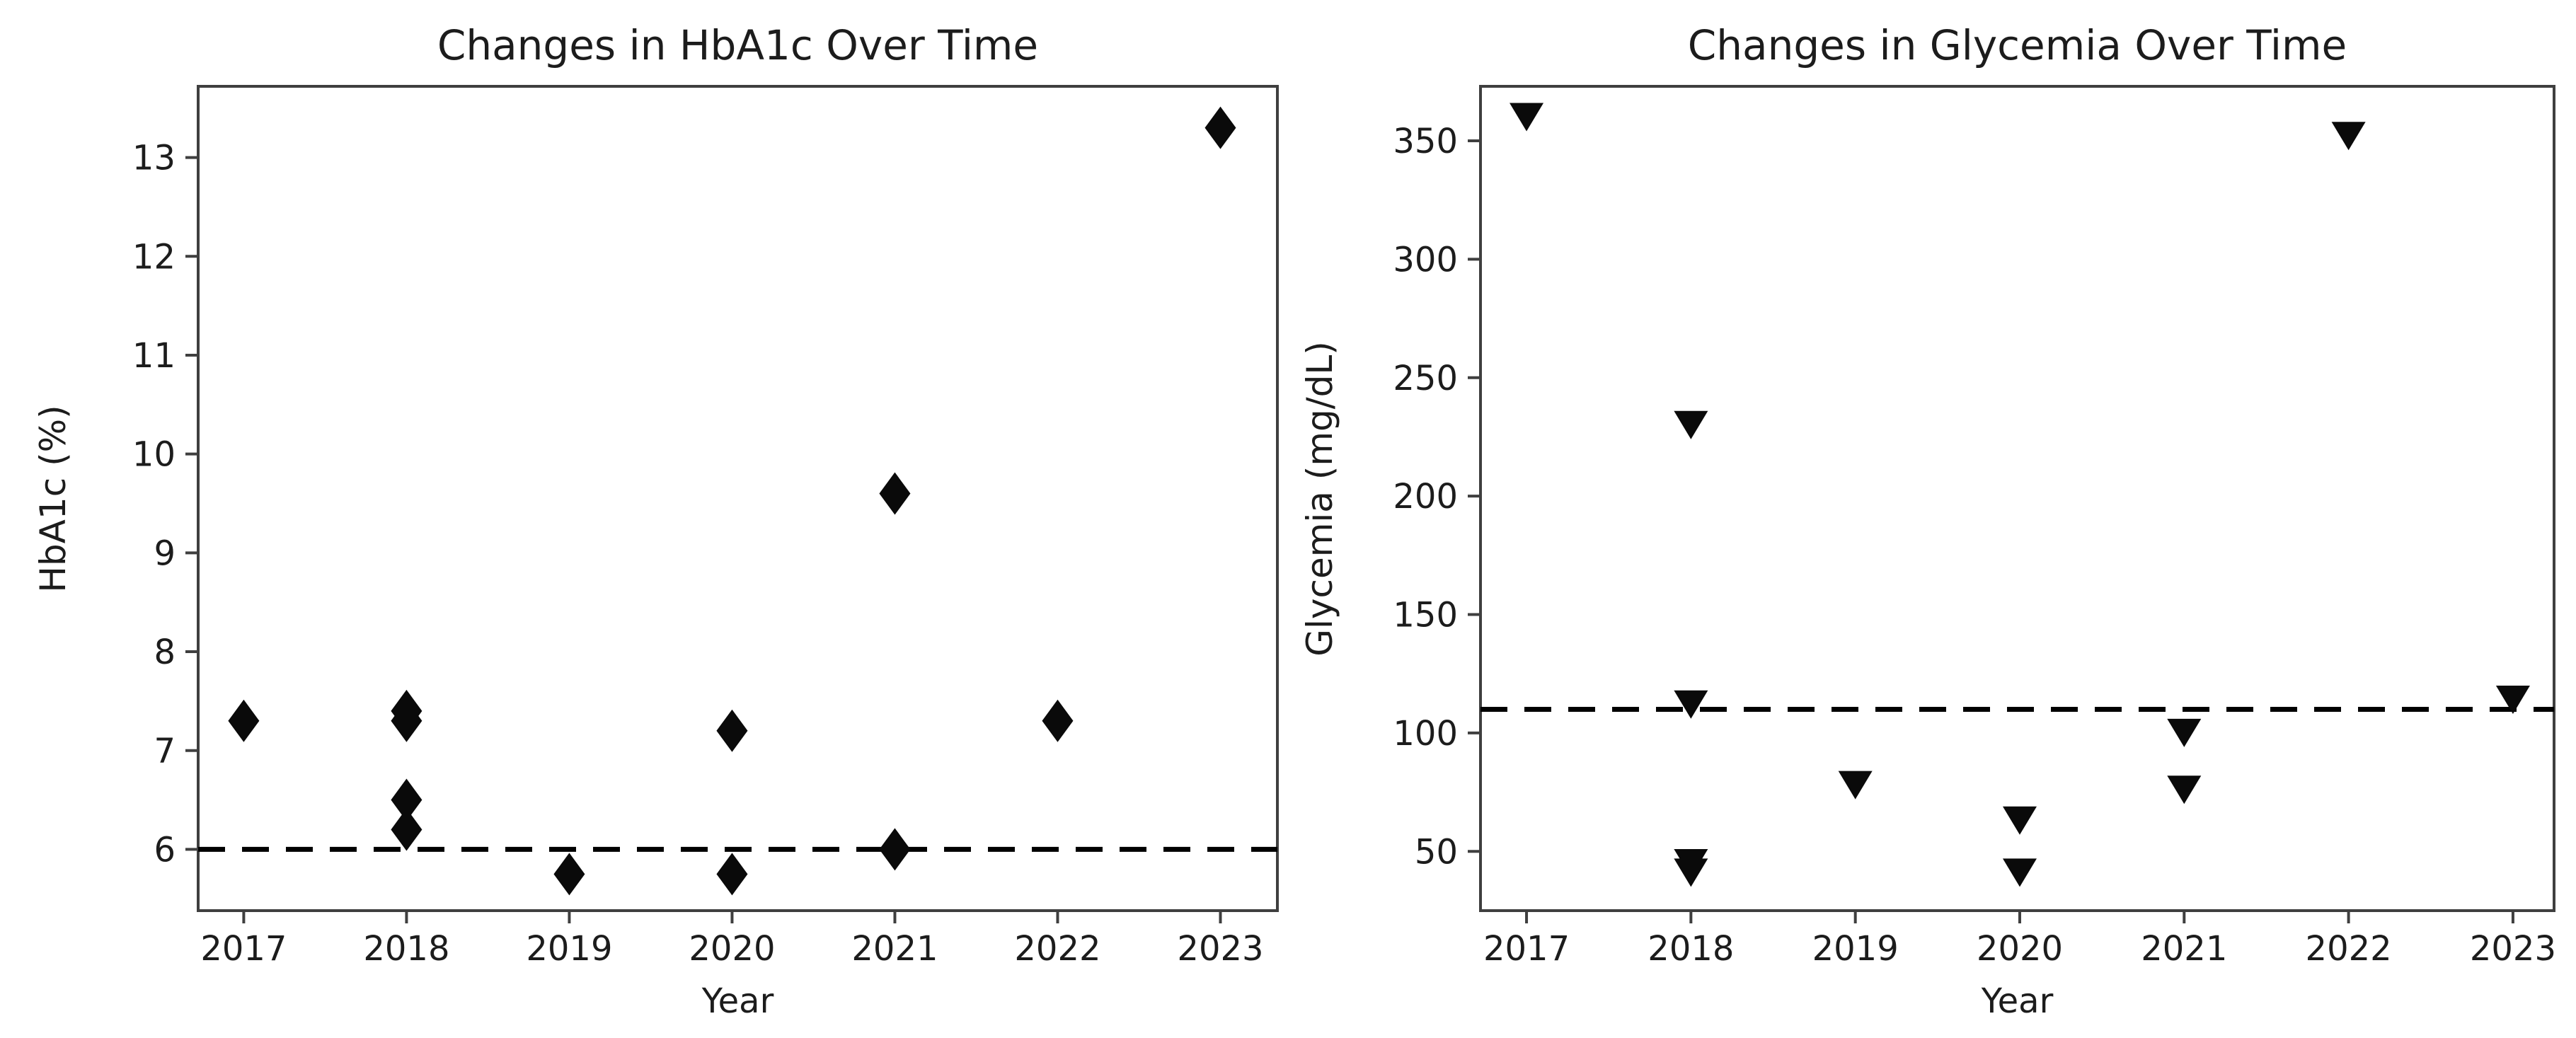  Describe the element at coordinates (1320, 499) in the screenshot. I see `y-axis-label-glycemia: Glycemia (mg/dL)` at that location.